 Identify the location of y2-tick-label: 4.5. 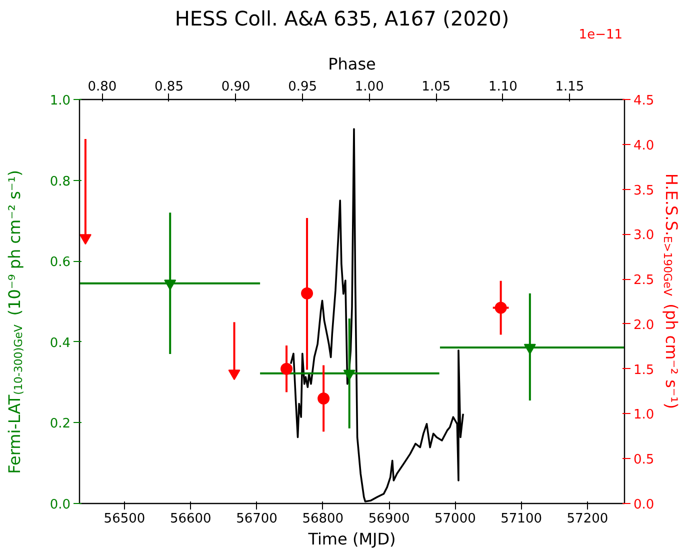
(644, 101).